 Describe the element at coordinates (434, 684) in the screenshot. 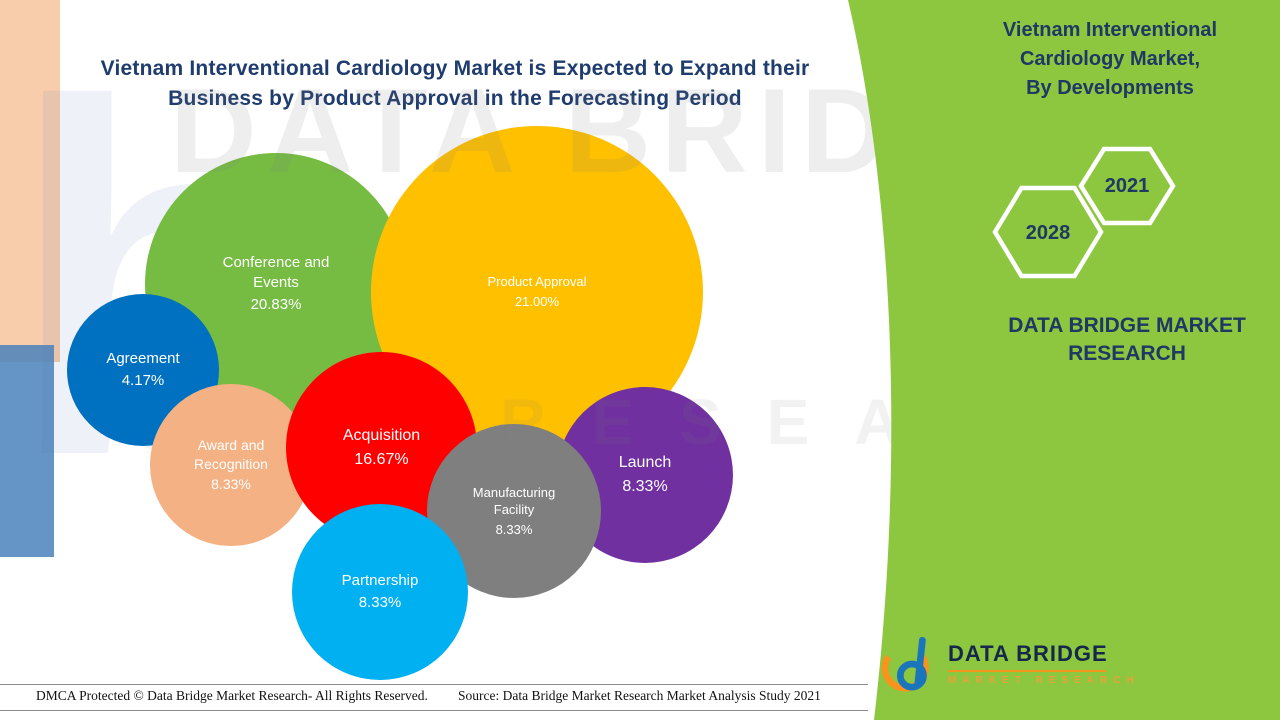

I see `footer-divider-top` at that location.